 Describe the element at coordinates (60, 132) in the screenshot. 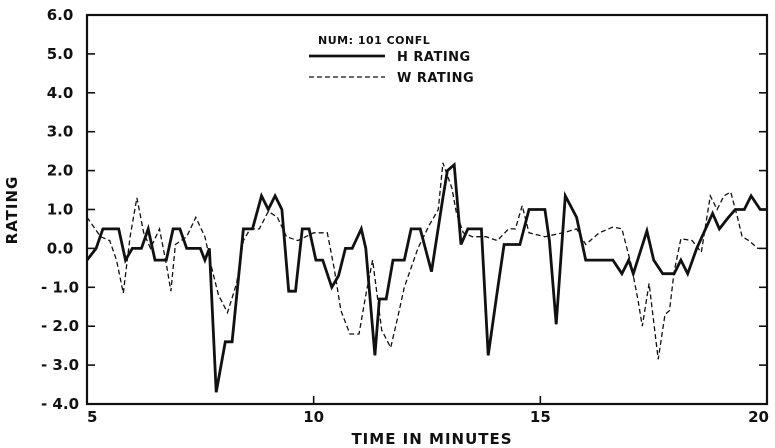

I see `y-tick-label: 3.0` at that location.